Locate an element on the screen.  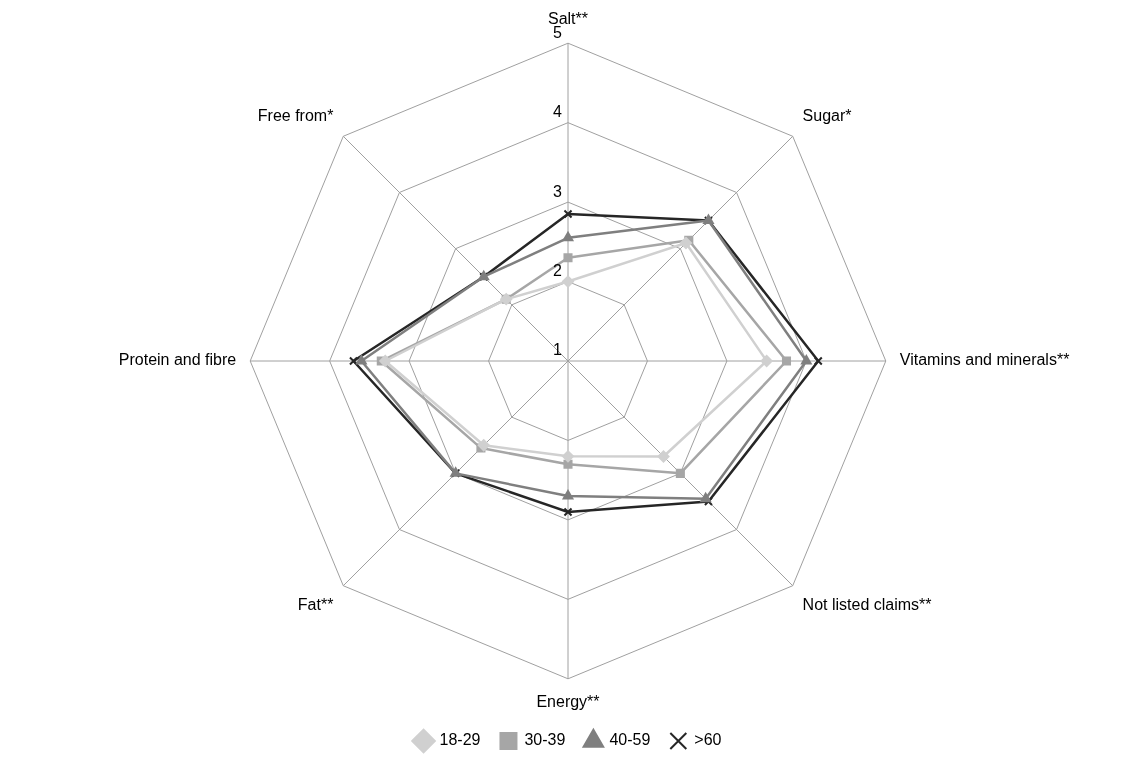
y-tick-label: 2 is located at coordinates (558, 270).